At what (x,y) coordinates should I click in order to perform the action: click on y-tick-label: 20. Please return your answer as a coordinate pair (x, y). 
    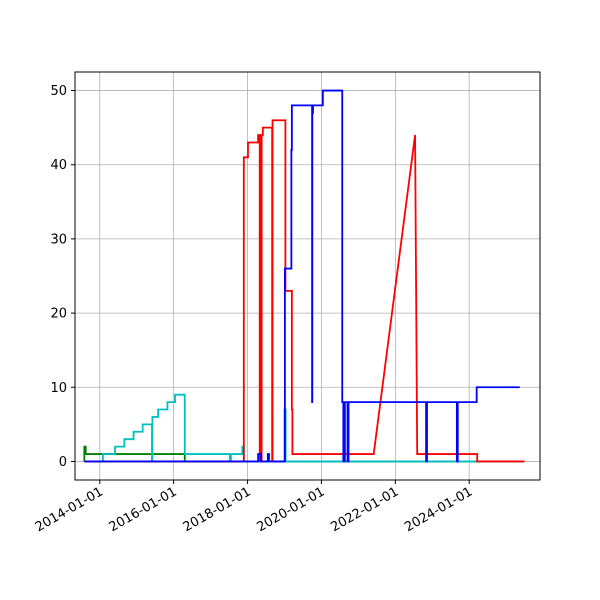
    Looking at the image, I should click on (58, 314).